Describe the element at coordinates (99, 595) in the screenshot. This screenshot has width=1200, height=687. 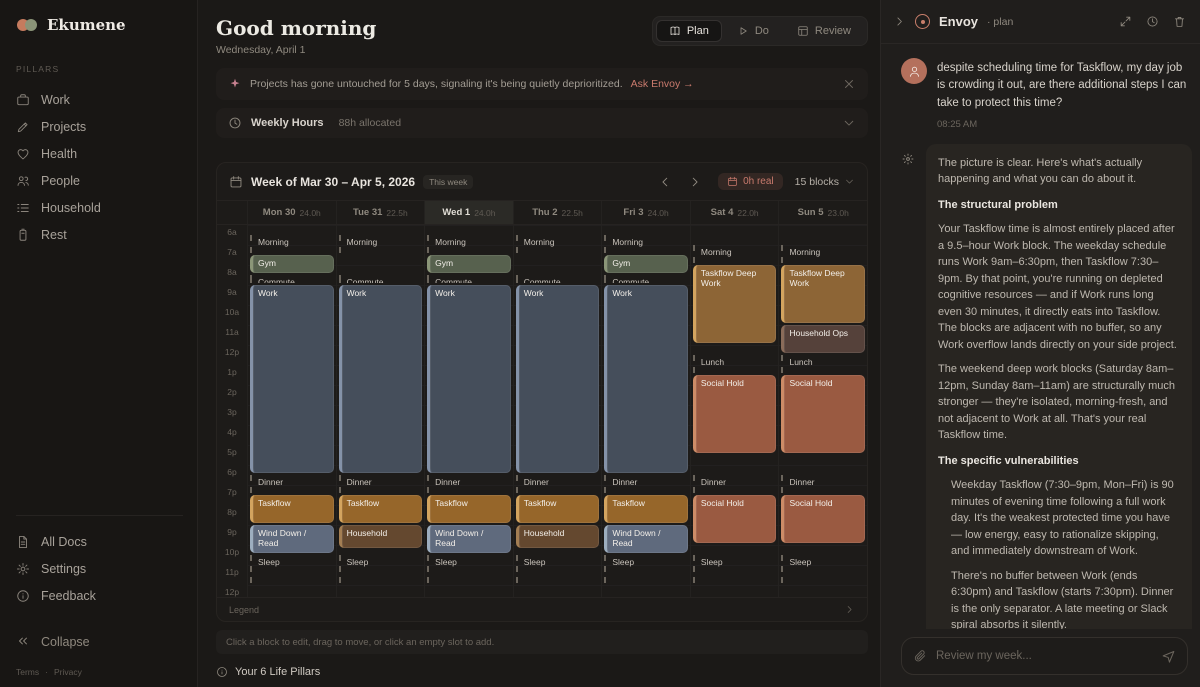
I see `sidebar-item-feedback: Feedback` at that location.